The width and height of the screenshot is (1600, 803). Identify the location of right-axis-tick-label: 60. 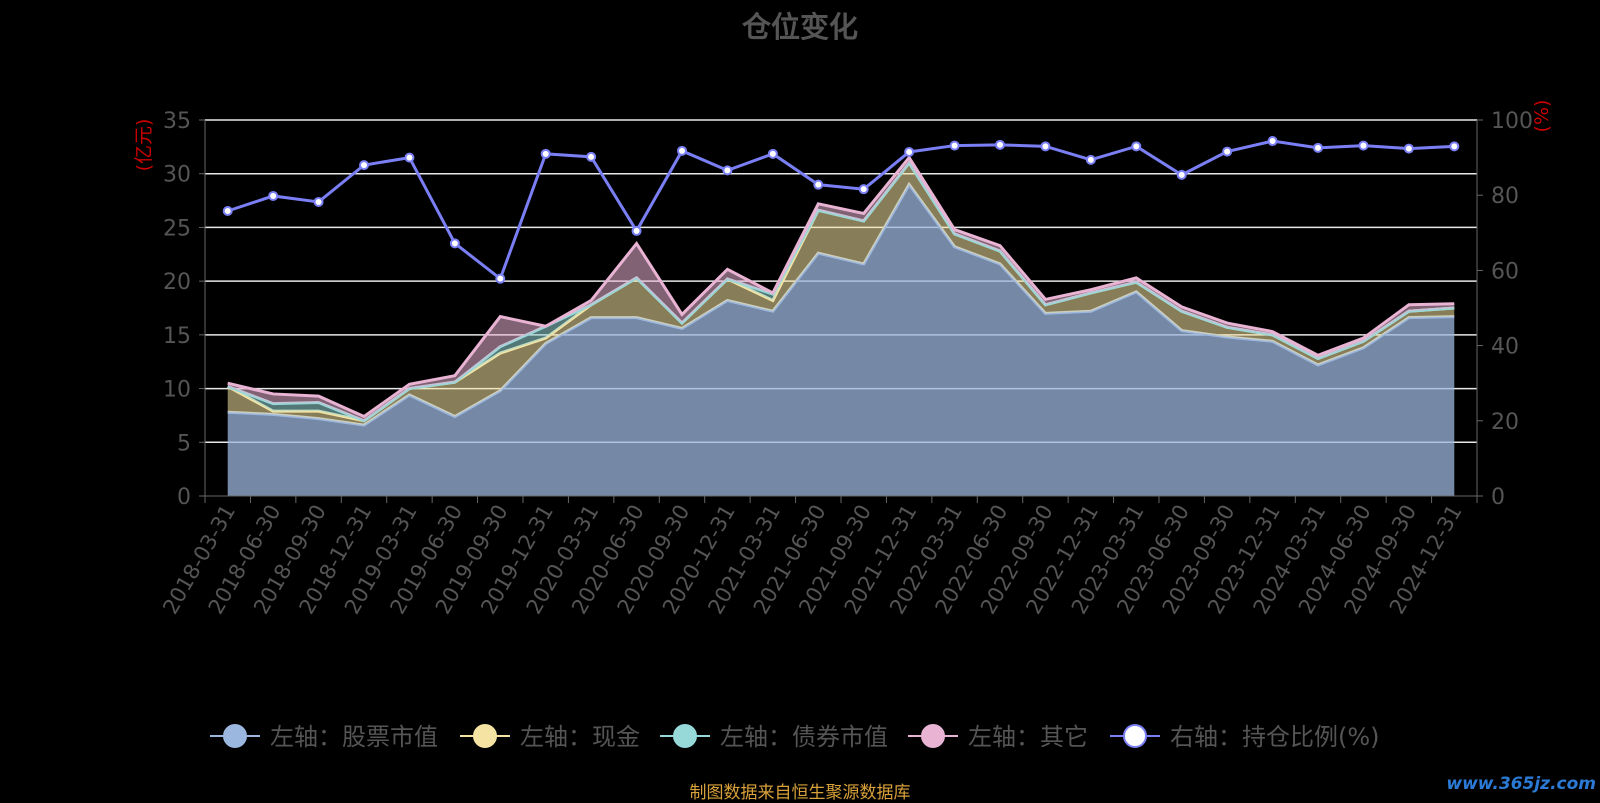
(1505, 271).